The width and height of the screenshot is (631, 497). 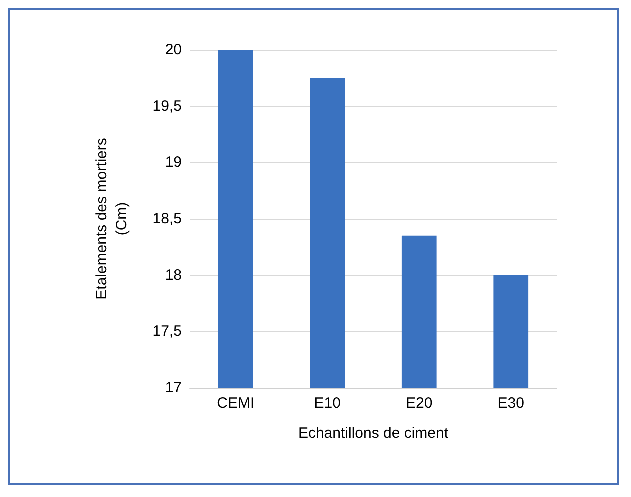 I want to click on x-tick-label: E30, so click(x=511, y=403).